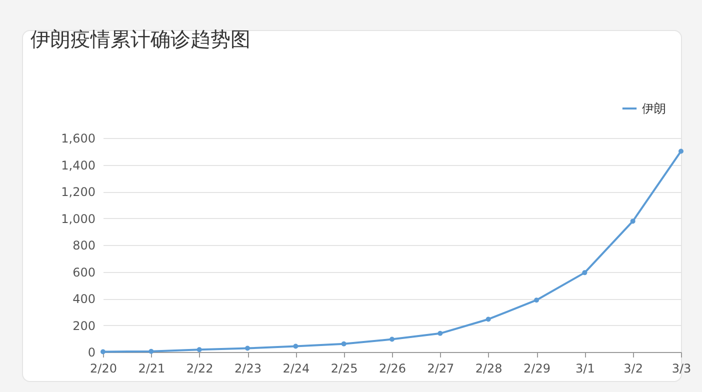  Describe the element at coordinates (682, 369) in the screenshot. I see `x-tick-label: 3/3` at that location.